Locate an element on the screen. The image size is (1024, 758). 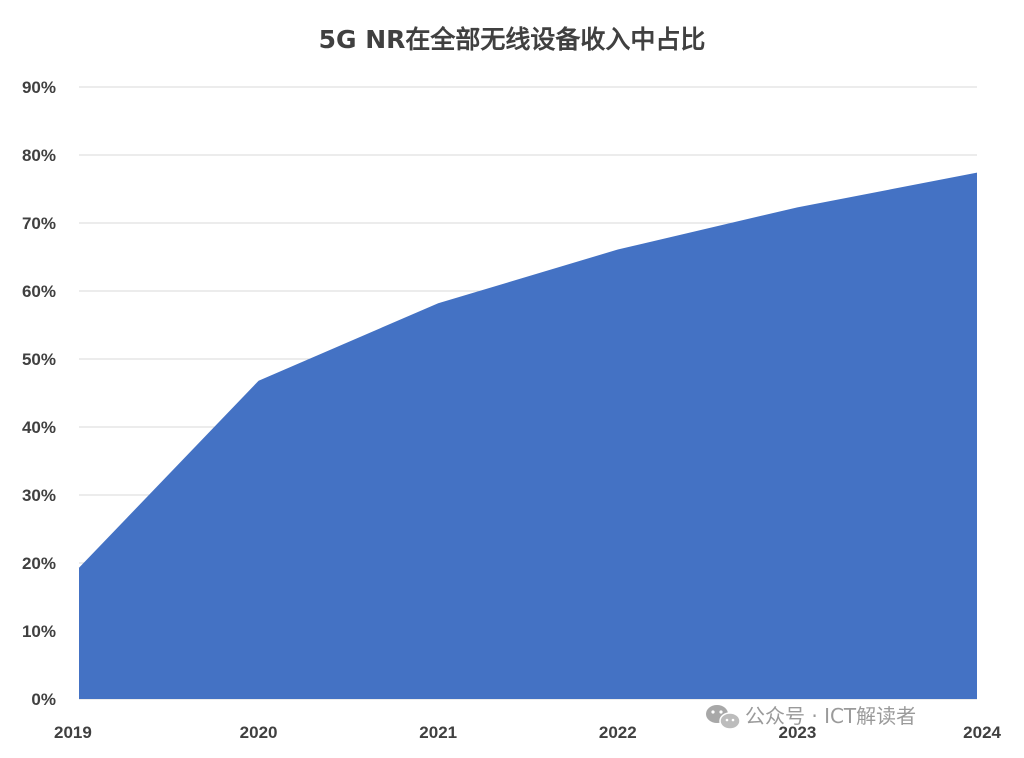
y-tick-label: 90% is located at coordinates (39, 87).